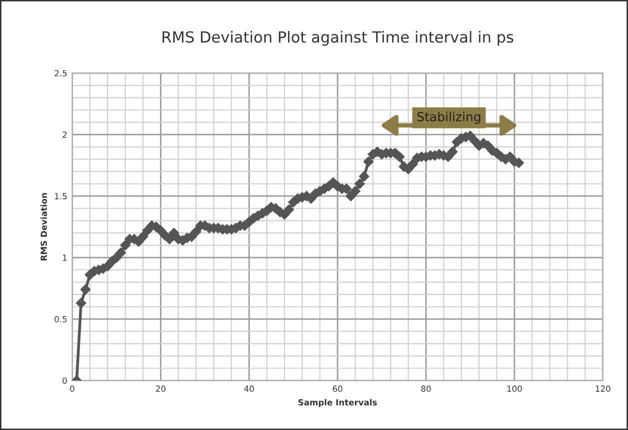  What do you see at coordinates (60, 73) in the screenshot?
I see `y-tick-label: 2.5` at bounding box center [60, 73].